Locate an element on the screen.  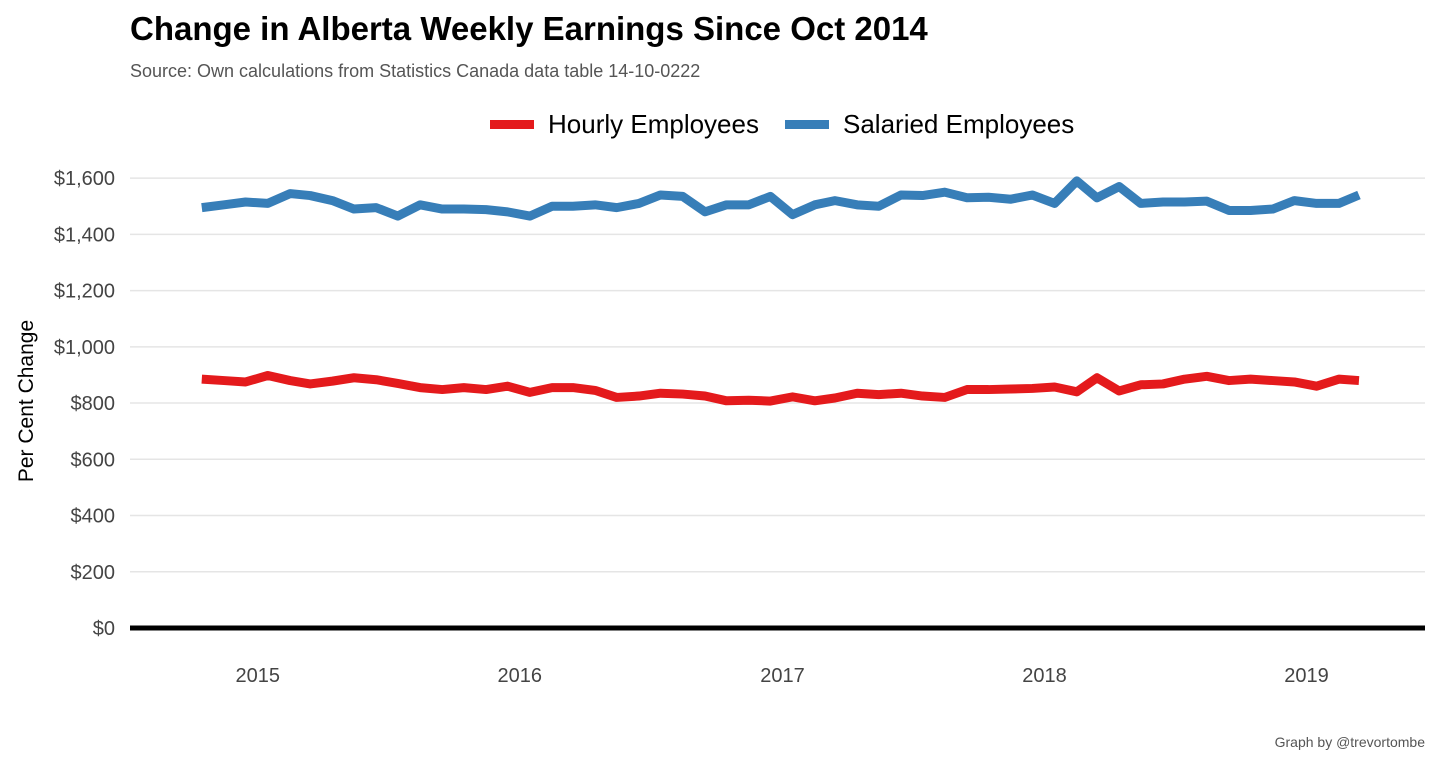
y-tick-label: $1,600 is located at coordinates (84, 179).